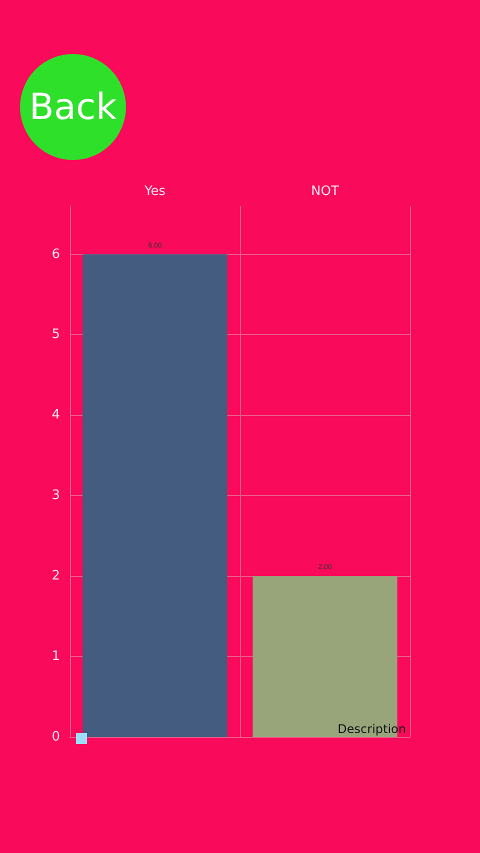 Image resolution: width=480 pixels, height=853 pixels. What do you see at coordinates (56, 496) in the screenshot?
I see `y-tick-label: 3` at bounding box center [56, 496].